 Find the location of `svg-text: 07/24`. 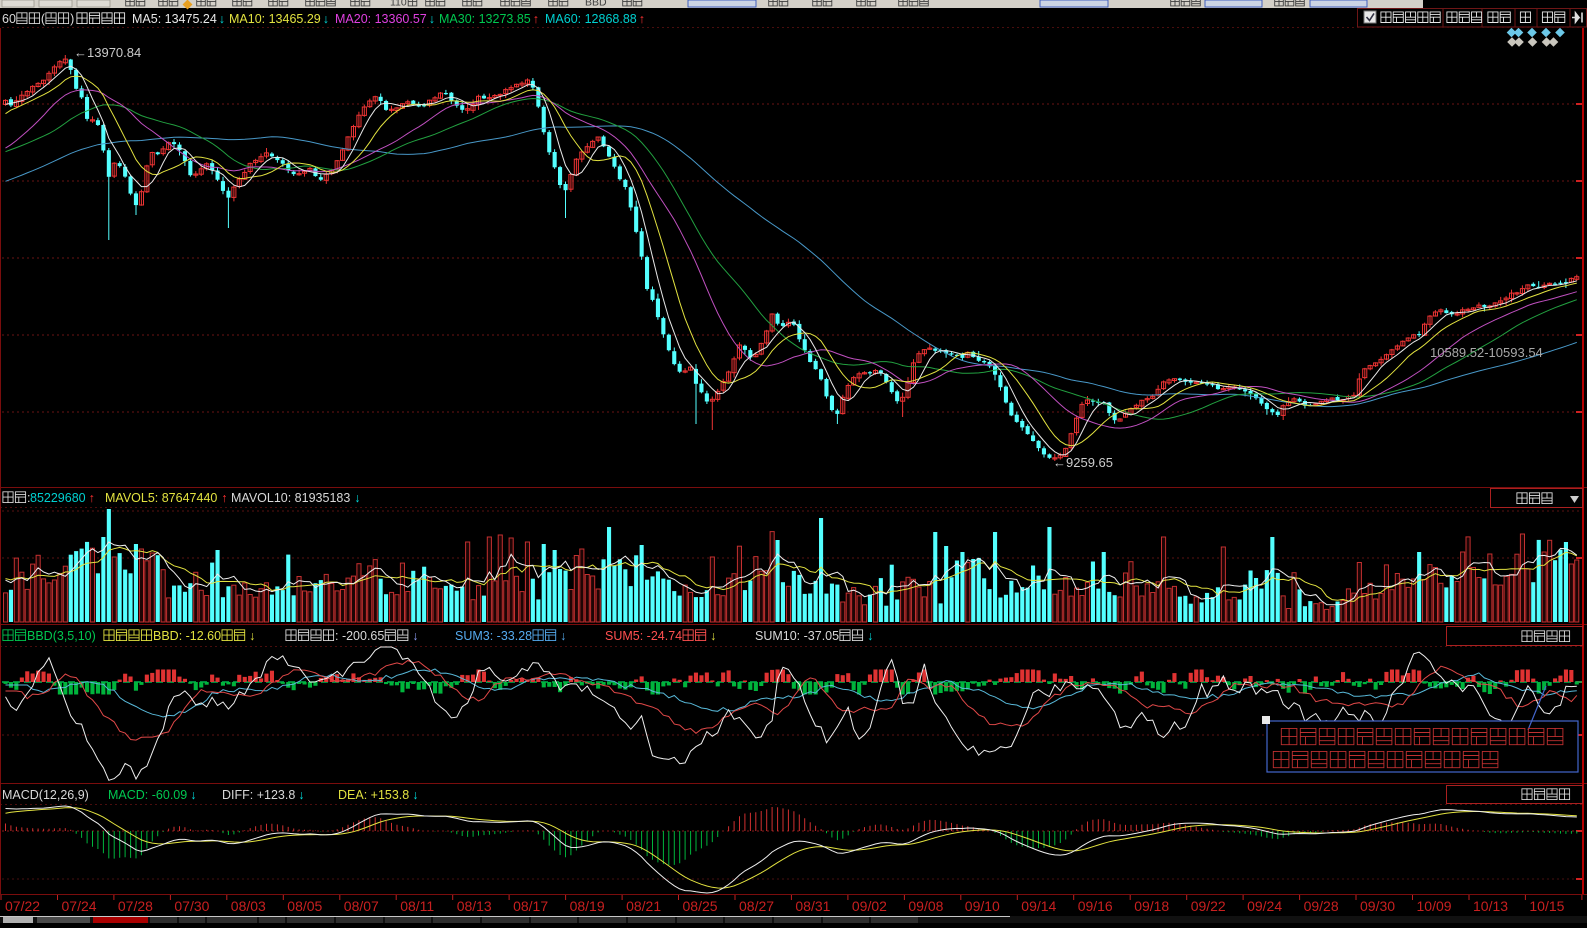

svg-text: 07/24 is located at coordinates (79, 906).